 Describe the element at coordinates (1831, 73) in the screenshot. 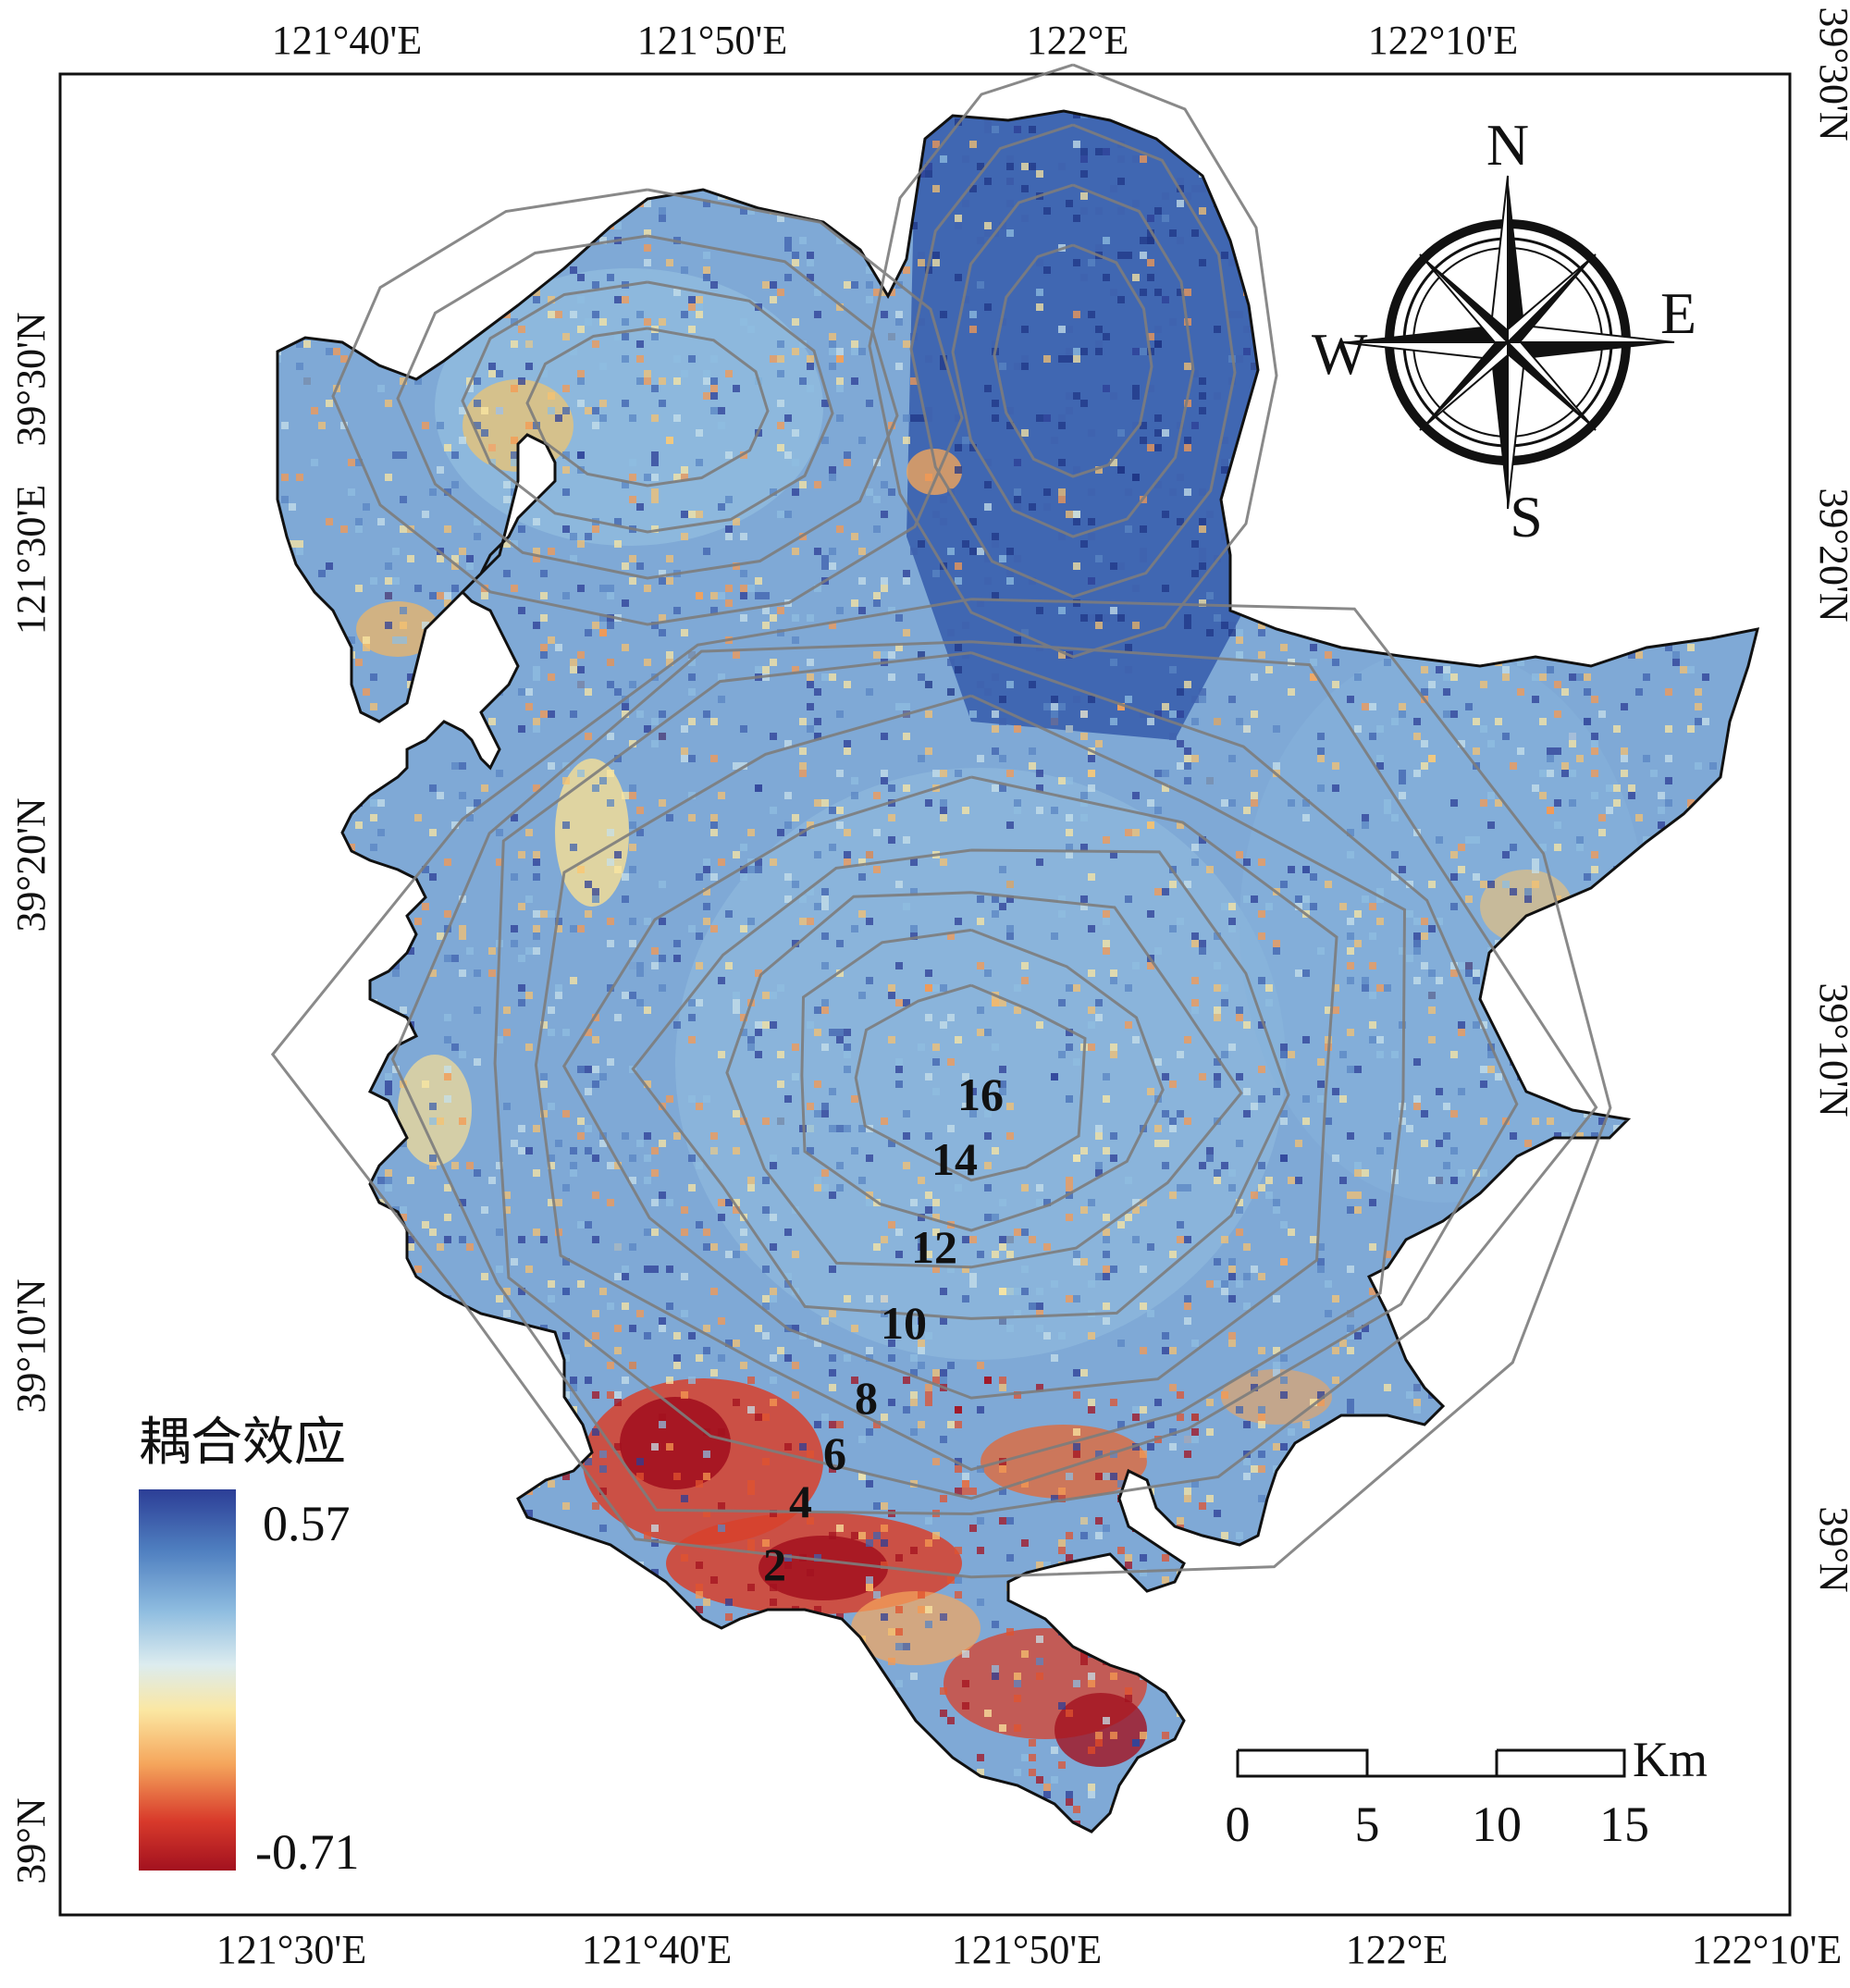

I see `right-lat-label: 39°30'N` at that location.